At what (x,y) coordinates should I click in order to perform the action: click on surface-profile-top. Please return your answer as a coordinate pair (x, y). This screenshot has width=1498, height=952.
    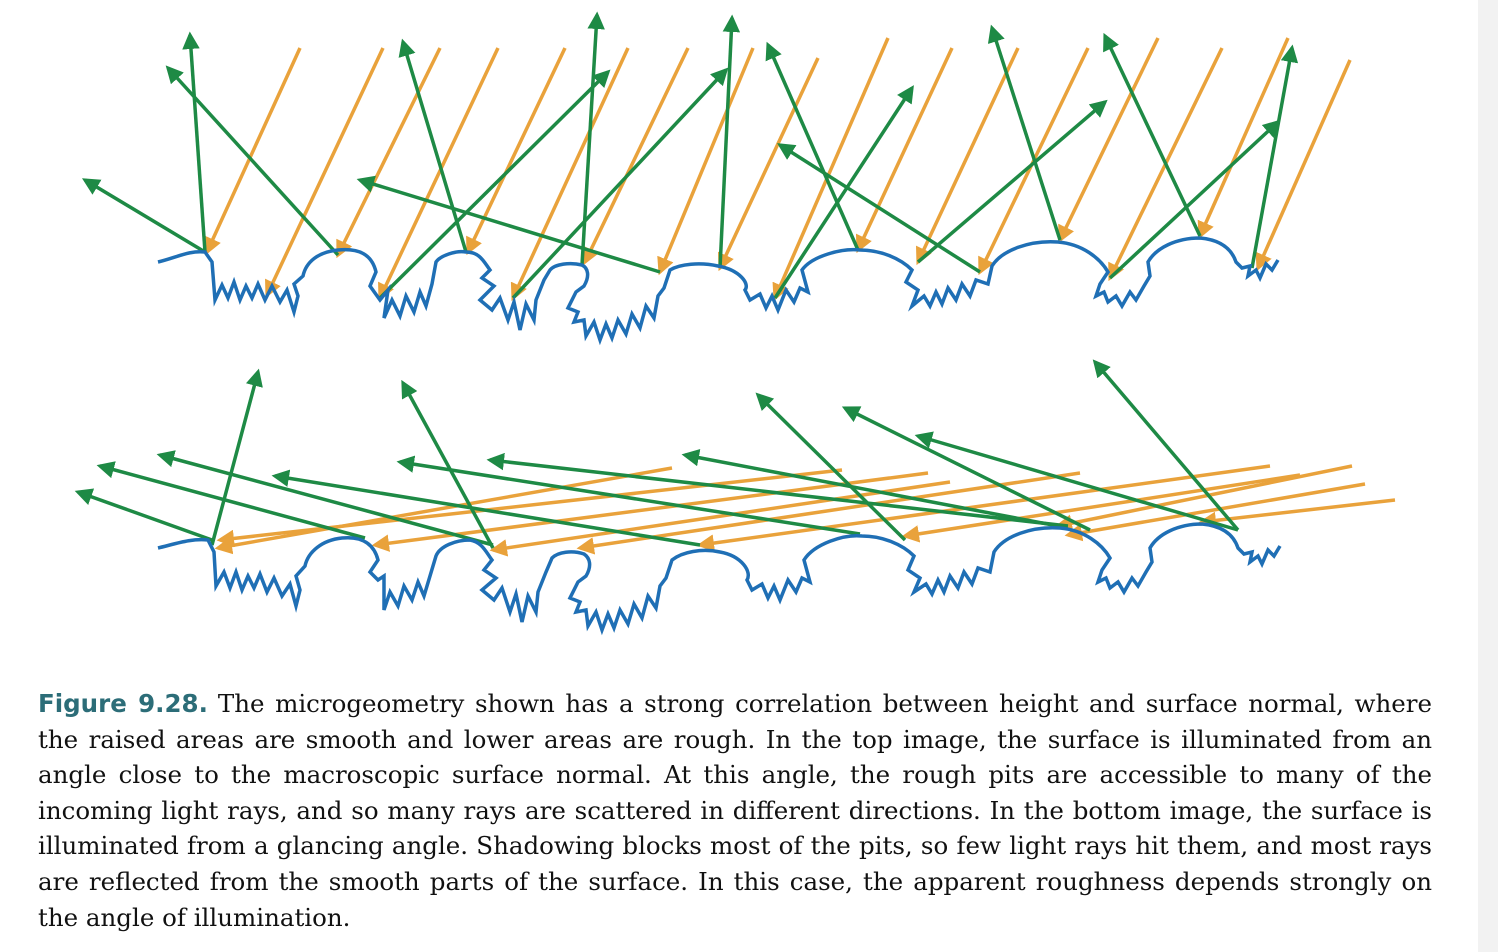
    Looking at the image, I should click on (718, 291).